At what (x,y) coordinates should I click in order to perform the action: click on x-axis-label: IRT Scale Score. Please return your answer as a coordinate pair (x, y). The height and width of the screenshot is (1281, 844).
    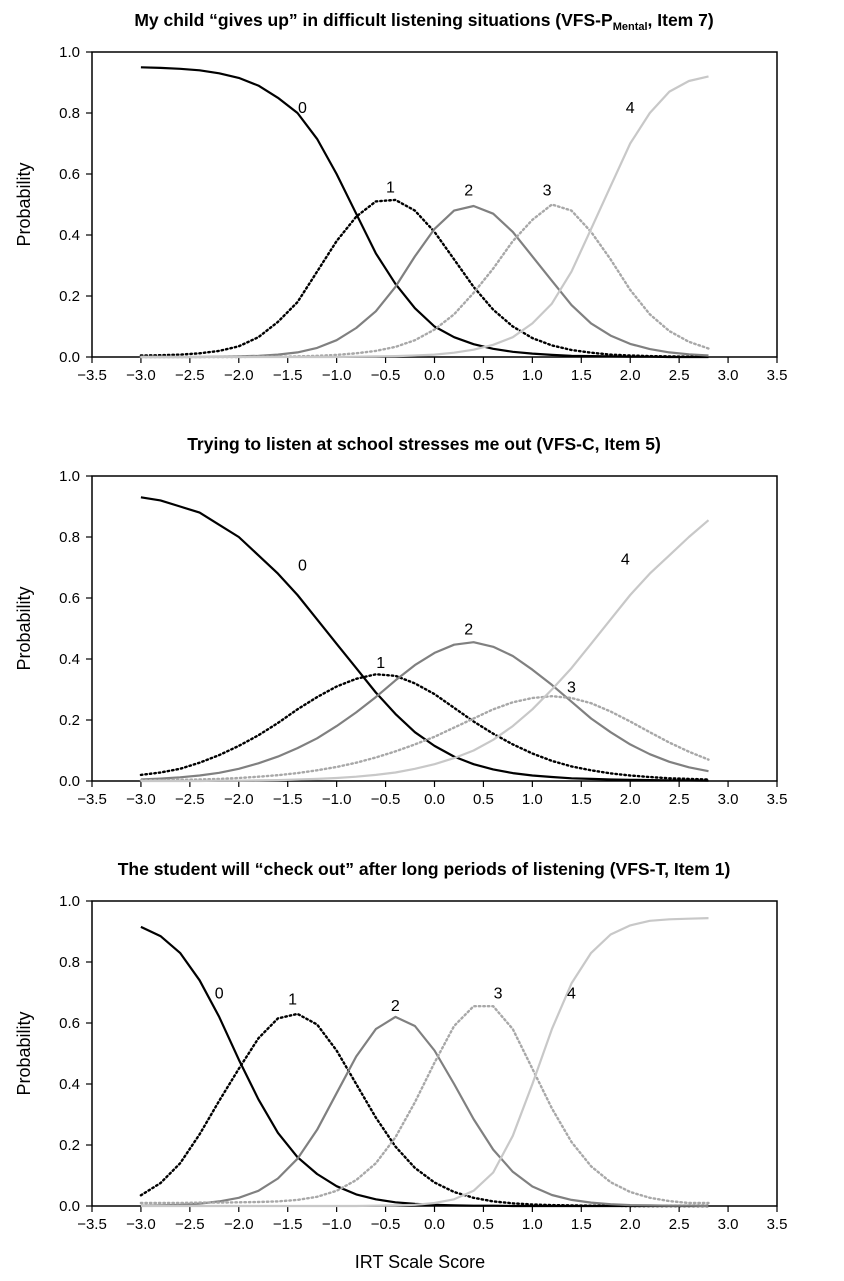
    Looking at the image, I should click on (420, 1262).